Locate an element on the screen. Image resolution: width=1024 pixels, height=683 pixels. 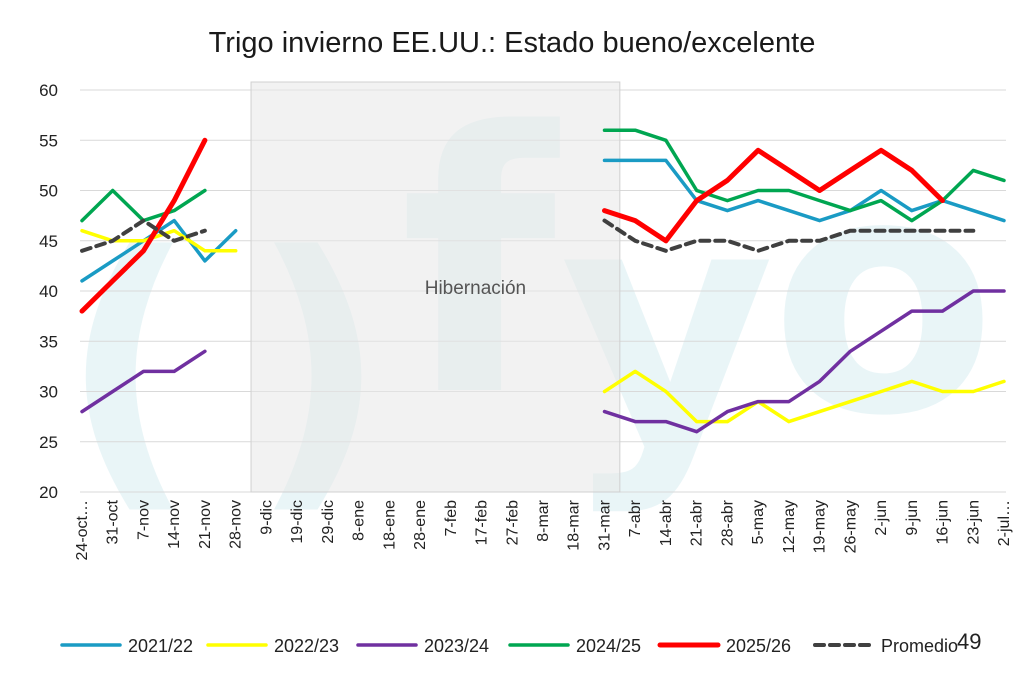
y-tick-label: 60 is located at coordinates (48, 90).